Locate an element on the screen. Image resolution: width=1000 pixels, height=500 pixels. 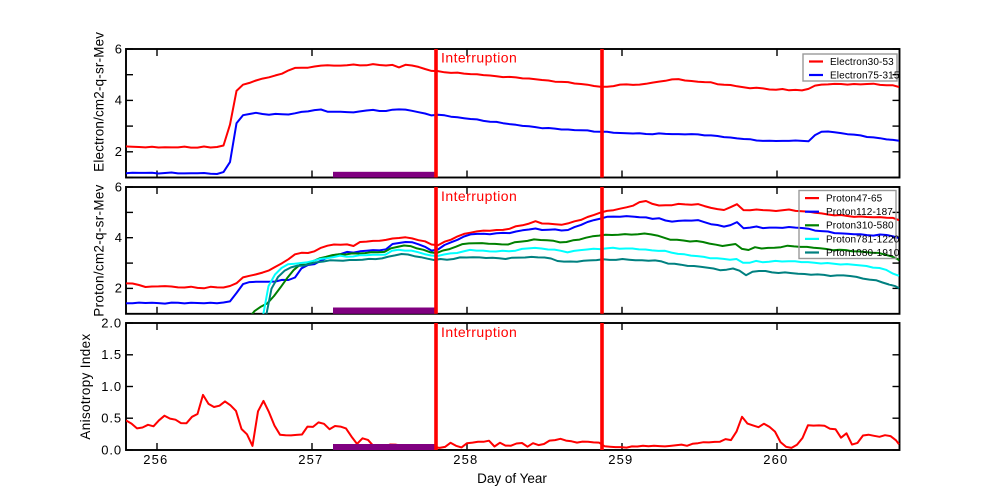
svg-text: Proton781-1220 is located at coordinates (863, 239).